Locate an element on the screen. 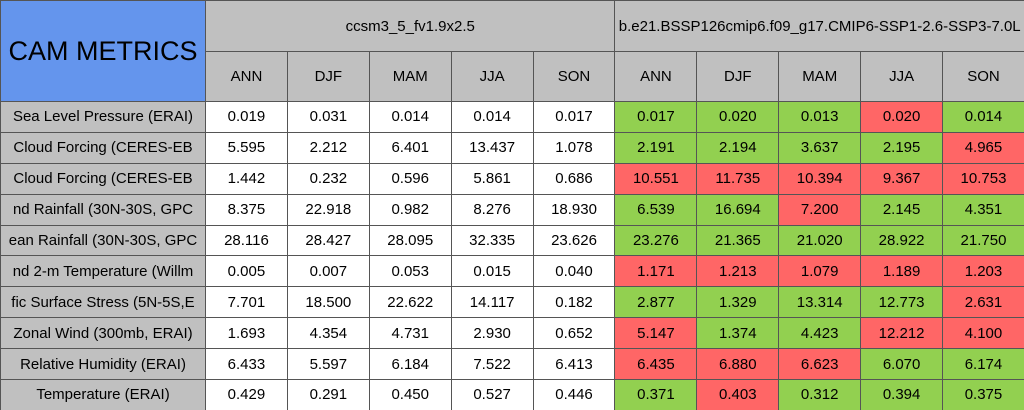 The height and width of the screenshot is (410, 1024). metric-value: 0.403 is located at coordinates (738, 394).